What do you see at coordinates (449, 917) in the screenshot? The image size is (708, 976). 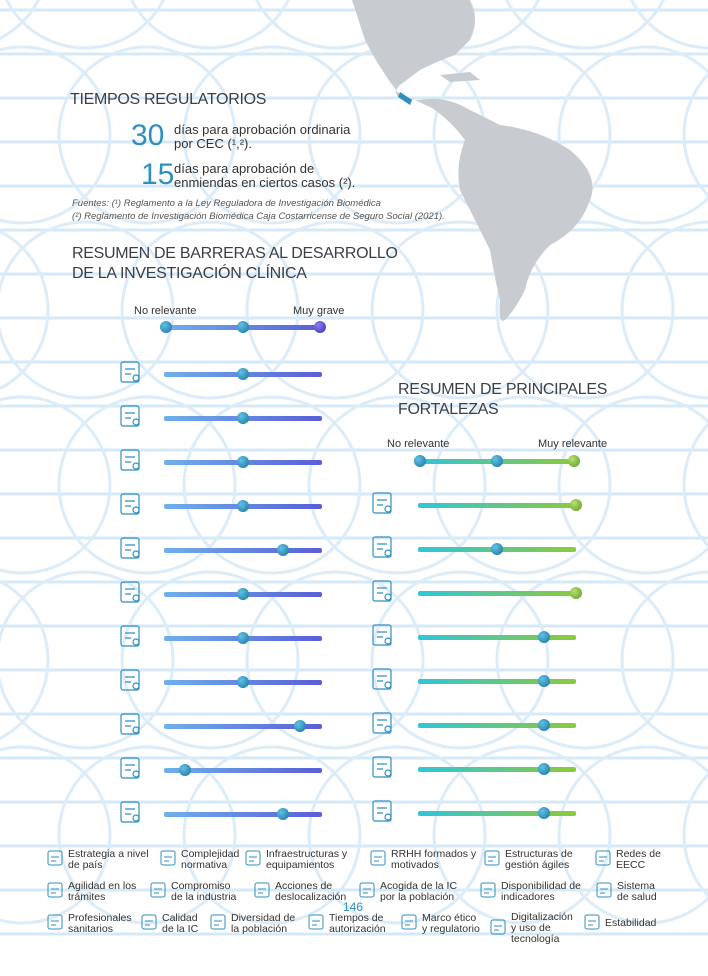 I see `legend-label-line: Marco ético` at bounding box center [449, 917].